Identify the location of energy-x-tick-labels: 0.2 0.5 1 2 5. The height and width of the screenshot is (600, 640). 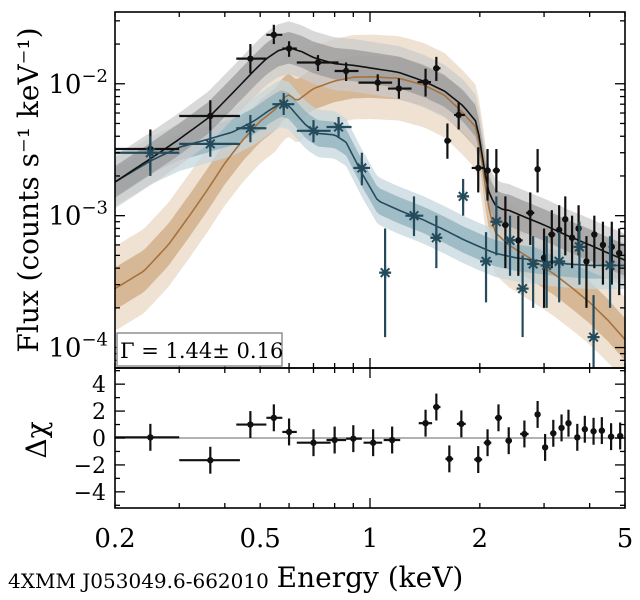
(363, 539).